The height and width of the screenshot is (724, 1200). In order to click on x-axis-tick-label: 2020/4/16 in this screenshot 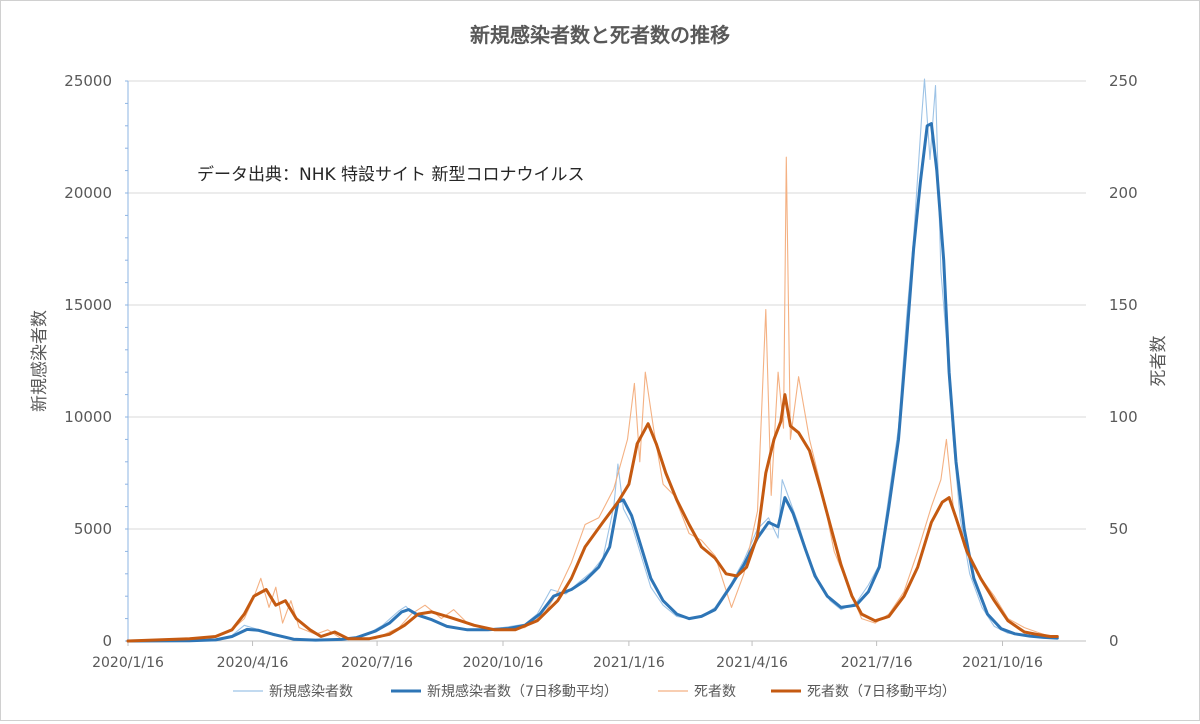, I will do `click(253, 663)`.